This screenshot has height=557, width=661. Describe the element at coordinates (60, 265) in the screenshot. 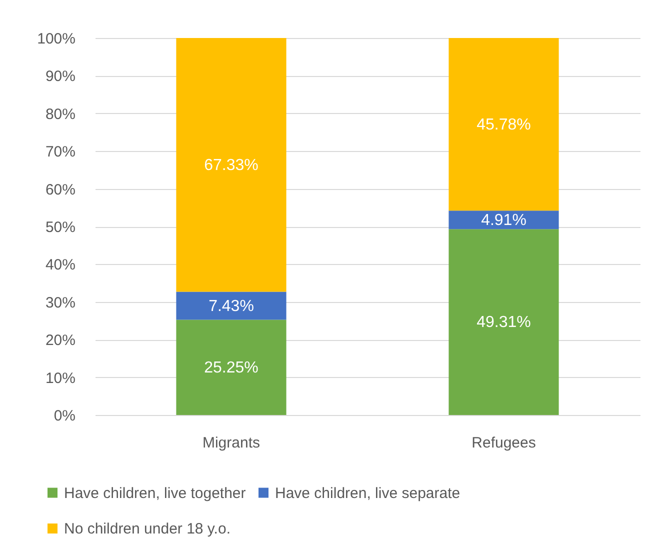

I see `y-tick-label: 40%` at that location.